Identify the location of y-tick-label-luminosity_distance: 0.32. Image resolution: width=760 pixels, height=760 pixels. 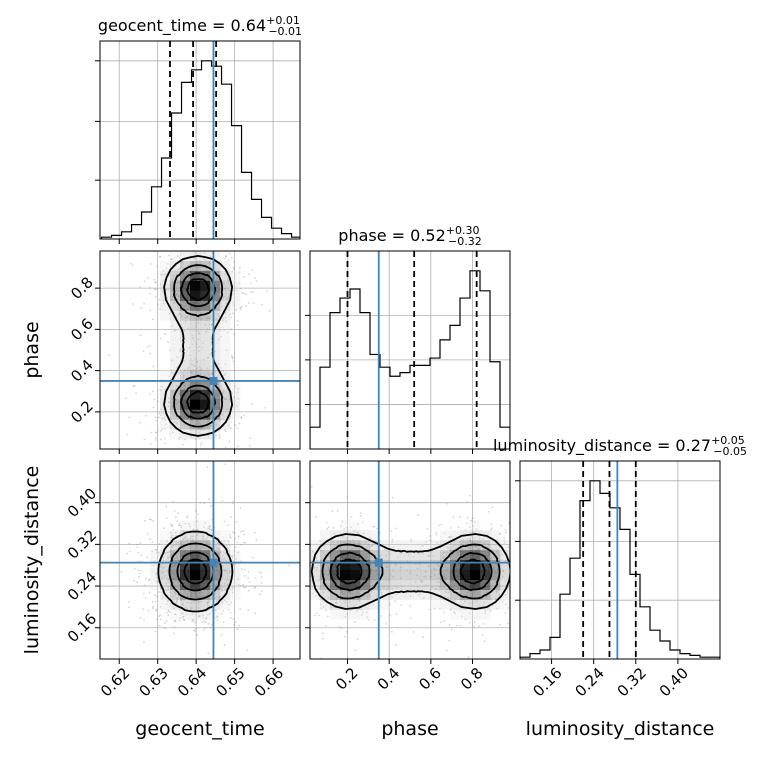
(82, 544).